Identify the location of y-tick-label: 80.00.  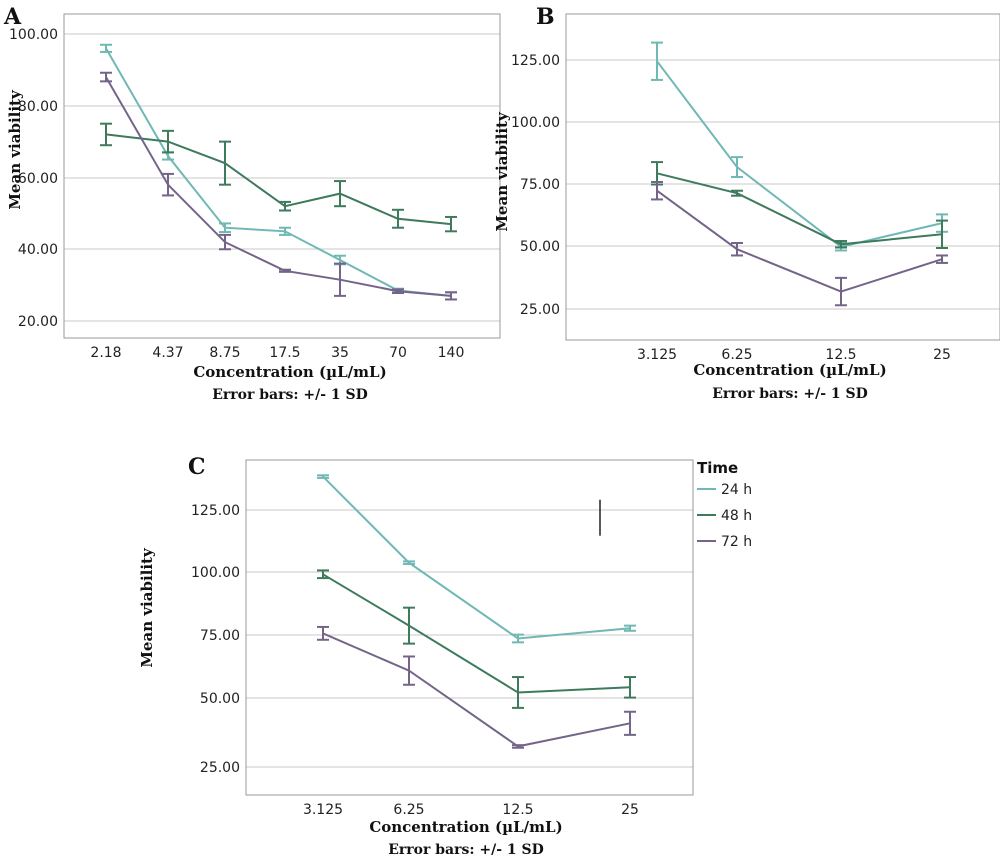
(38, 107).